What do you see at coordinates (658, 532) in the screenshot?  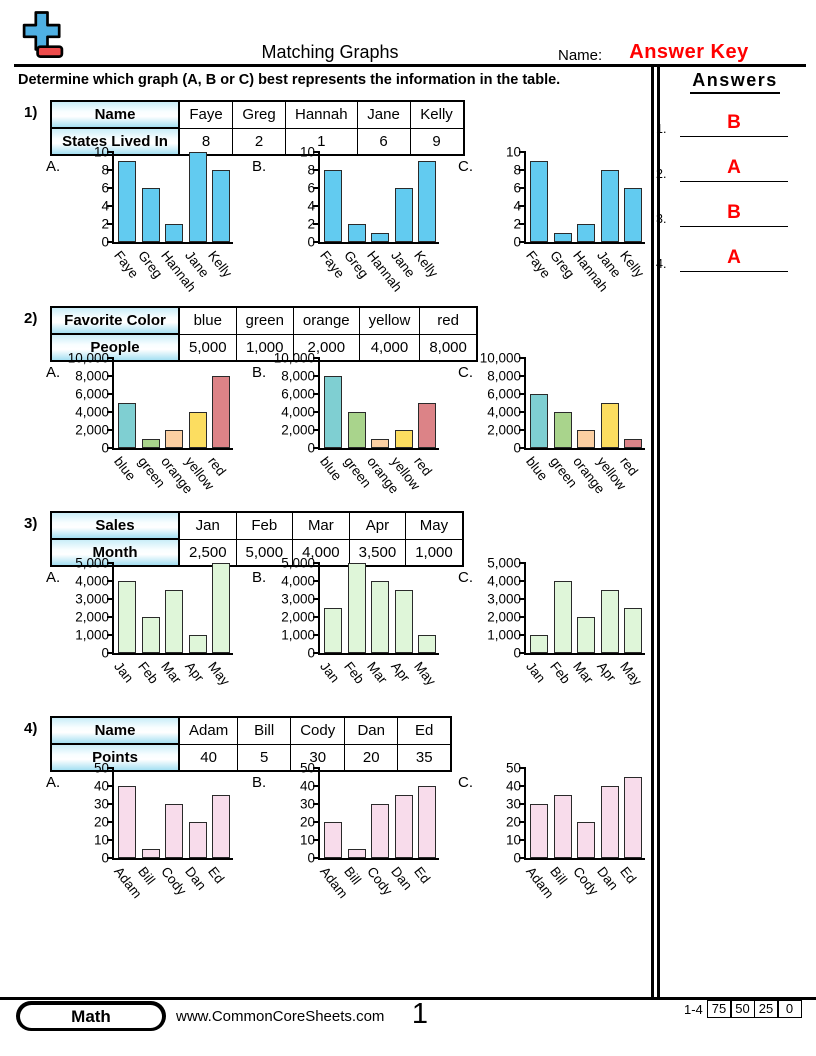 I see `answers-separator-line` at bounding box center [658, 532].